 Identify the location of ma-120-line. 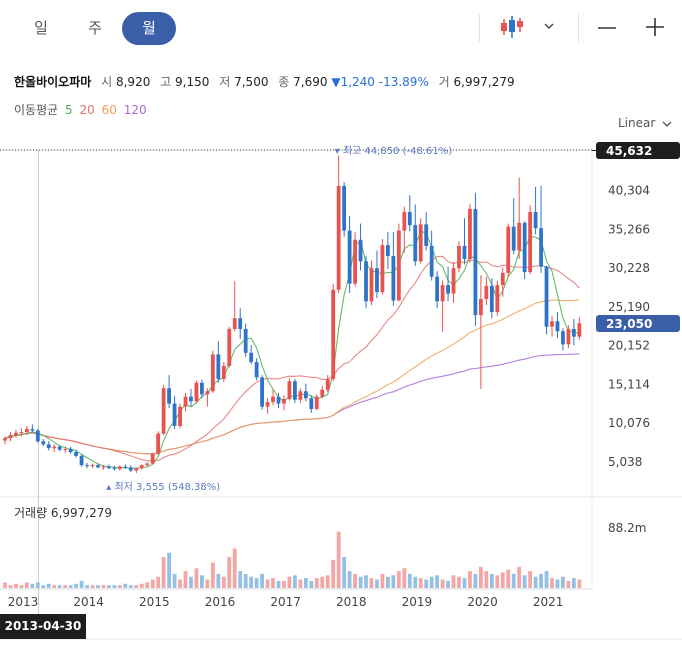
(292, 404).